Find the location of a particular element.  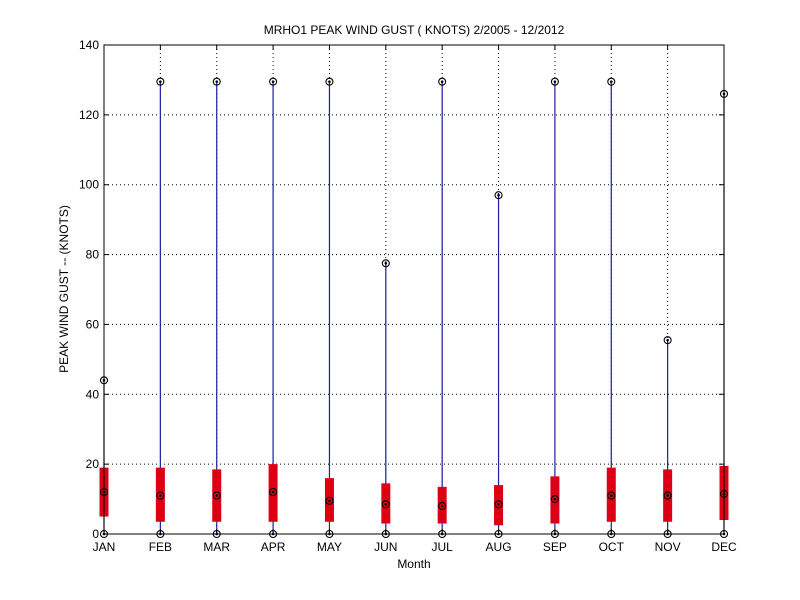

y-tick-label: 0 is located at coordinates (95, 534).